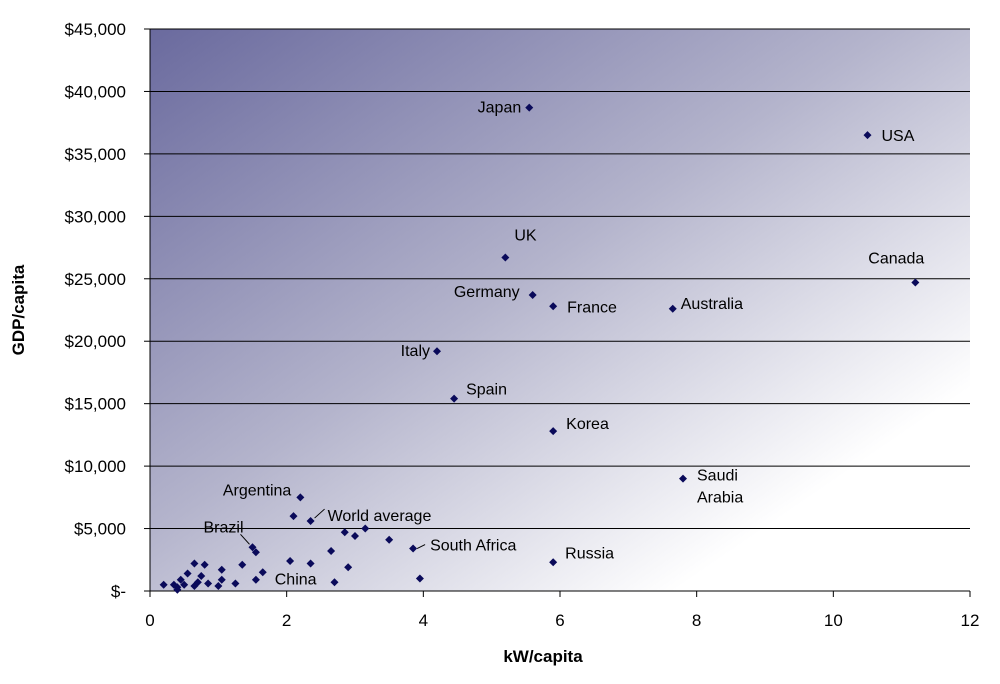 Image resolution: width=1000 pixels, height=684 pixels. What do you see at coordinates (712, 304) in the screenshot?
I see `point-label: Australia` at bounding box center [712, 304].